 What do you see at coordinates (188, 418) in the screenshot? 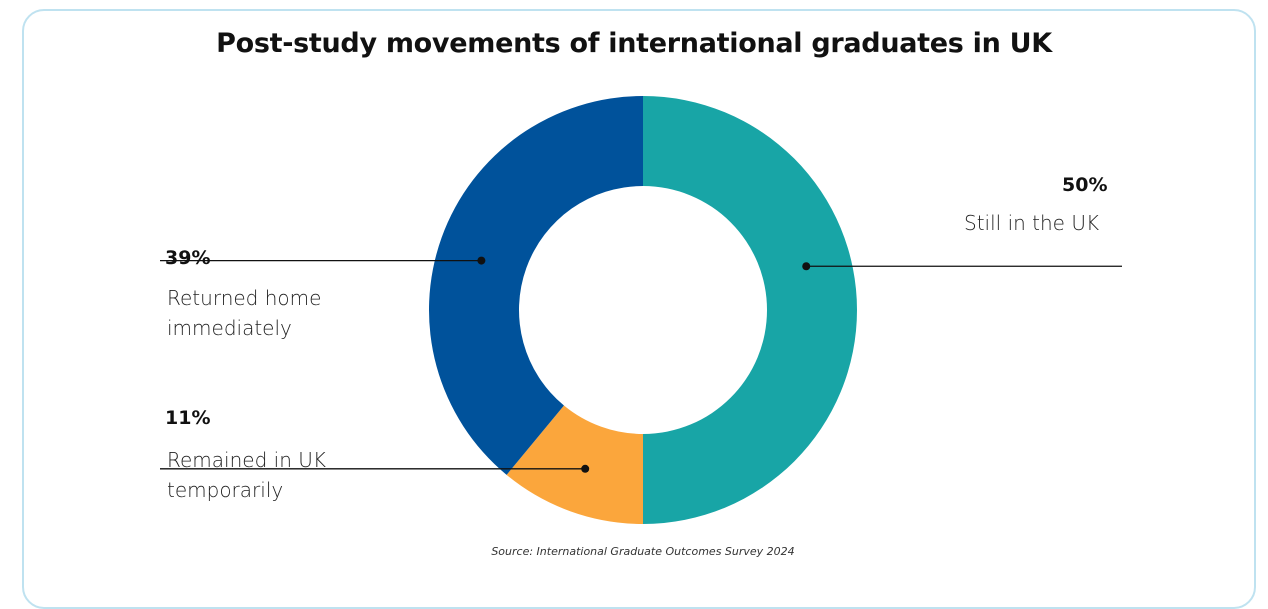
I see `data-label-value-remained-temp: 11%` at bounding box center [188, 418].